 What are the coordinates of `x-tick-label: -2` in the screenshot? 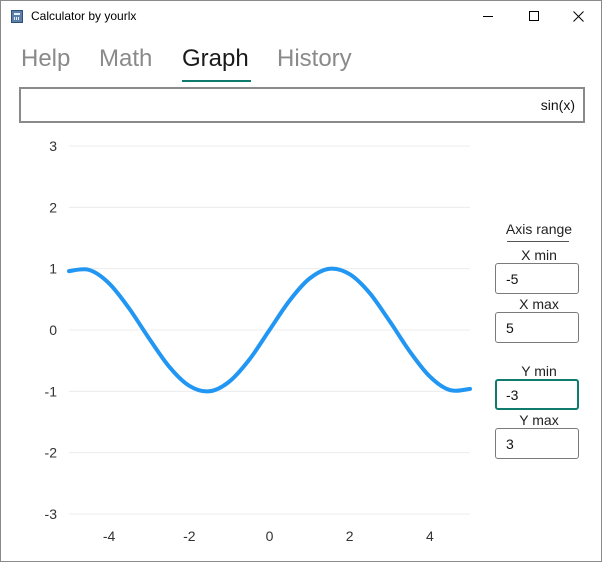 It's located at (189, 536).